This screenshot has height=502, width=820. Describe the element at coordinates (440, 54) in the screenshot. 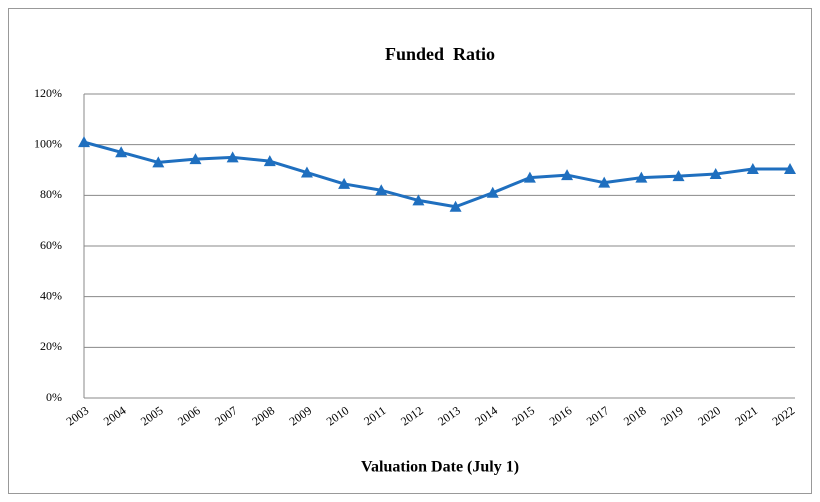

I see `chart-title: Funded Ratio` at that location.